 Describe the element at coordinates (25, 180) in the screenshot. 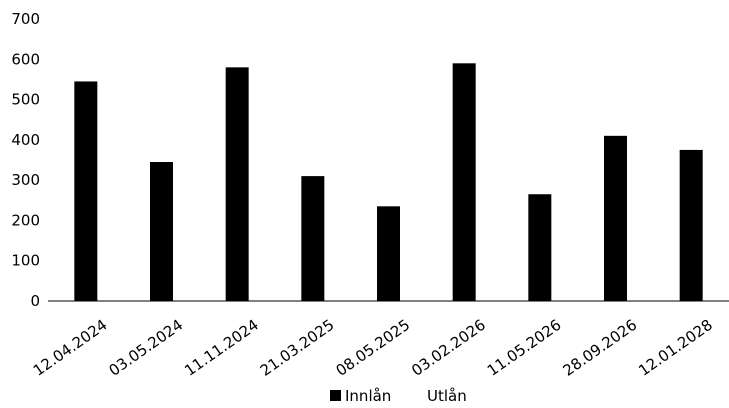

I see `y-tick-label: 300` at that location.